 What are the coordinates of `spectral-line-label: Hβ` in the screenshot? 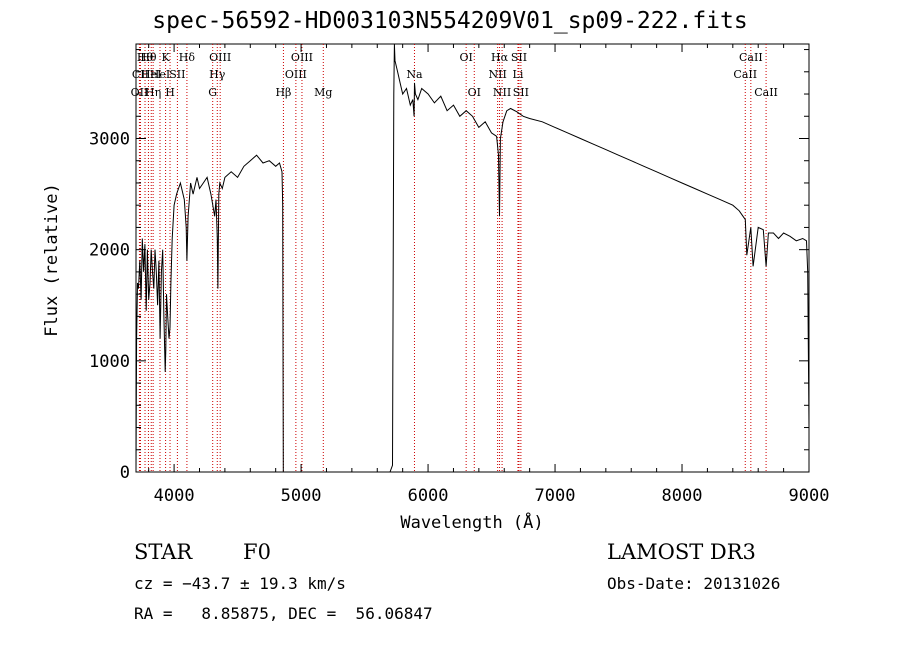 It's located at (283, 92).